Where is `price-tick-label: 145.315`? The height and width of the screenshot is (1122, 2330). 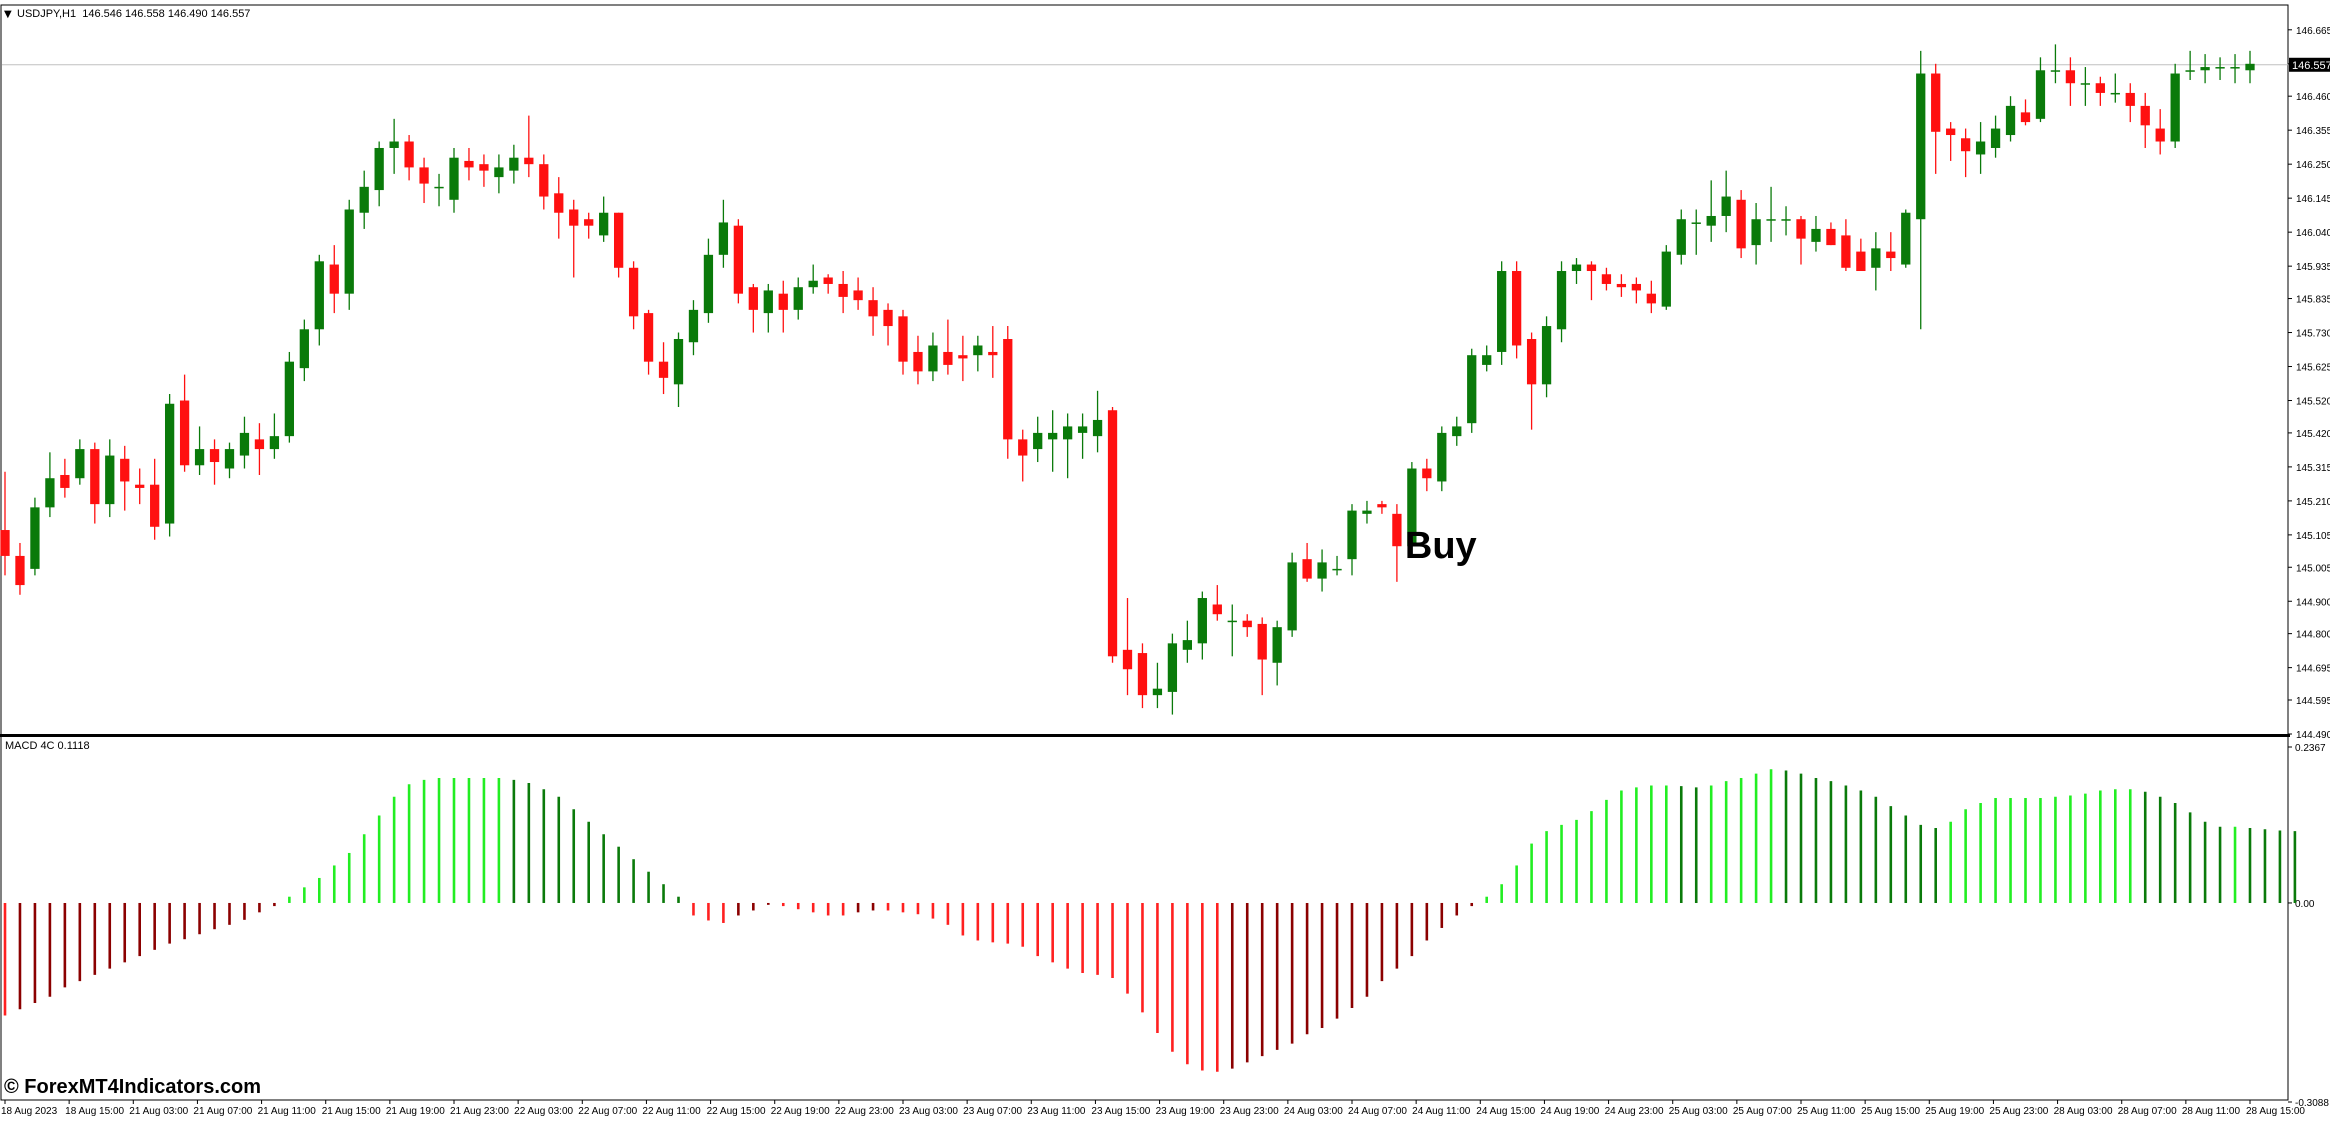
price-tick-label: 145.315 is located at coordinates (2313, 468).